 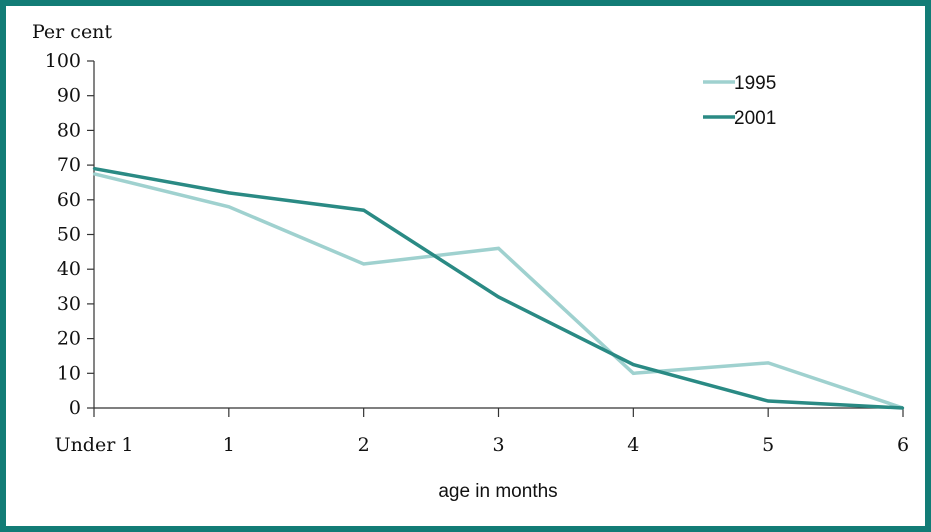 I want to click on y-tick-label: 70, so click(x=69, y=165).